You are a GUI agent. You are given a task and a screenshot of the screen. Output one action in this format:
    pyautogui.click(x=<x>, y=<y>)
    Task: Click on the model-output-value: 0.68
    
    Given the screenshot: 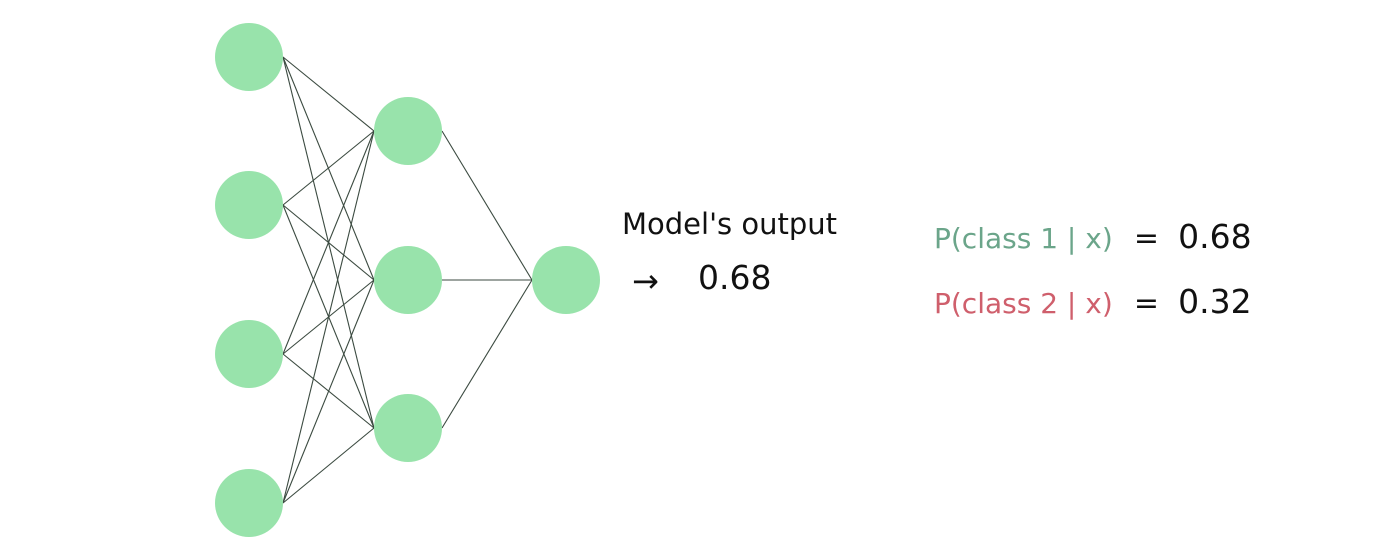 What is the action you would take?
    pyautogui.click(x=735, y=277)
    